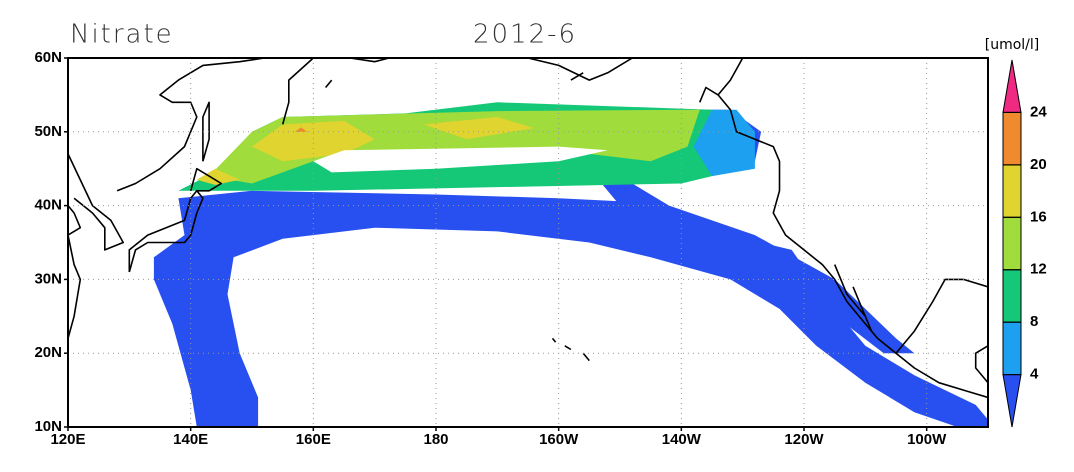 The width and height of the screenshot is (1074, 472). I want to click on y-tick-label: 30N, so click(48, 278).